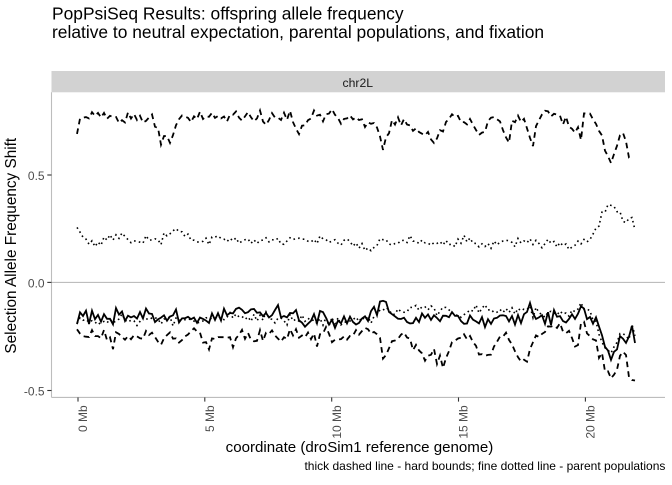 The image size is (672, 485). I want to click on svg-text: 0 Mb, so click(83, 418).